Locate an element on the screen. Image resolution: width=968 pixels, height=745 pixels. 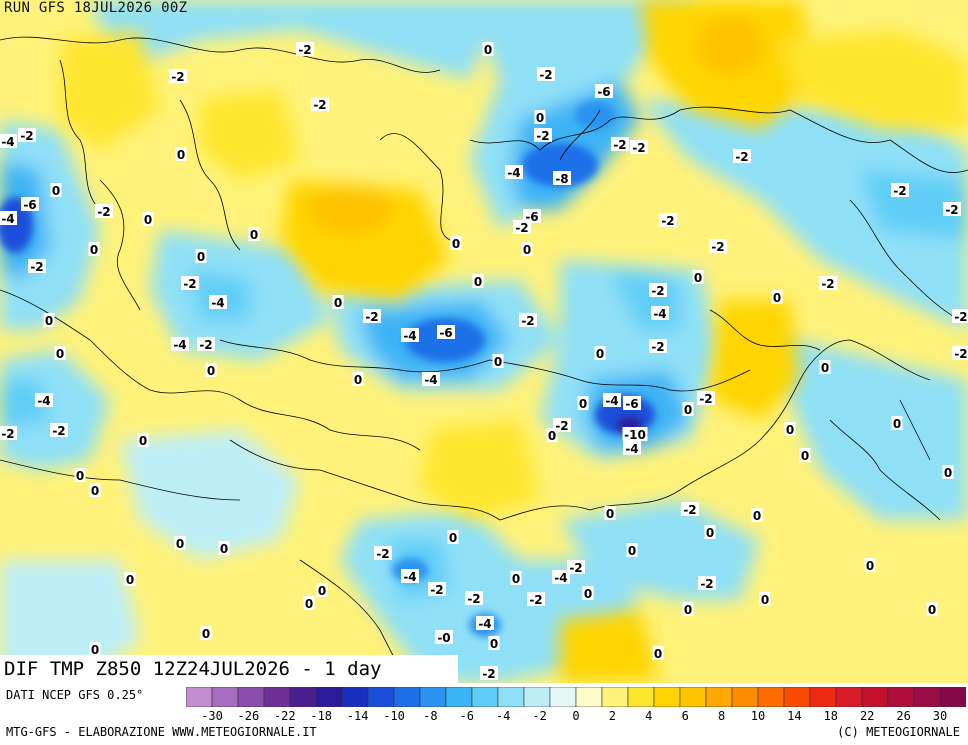
contour-label: -6 is located at coordinates (603, 92).